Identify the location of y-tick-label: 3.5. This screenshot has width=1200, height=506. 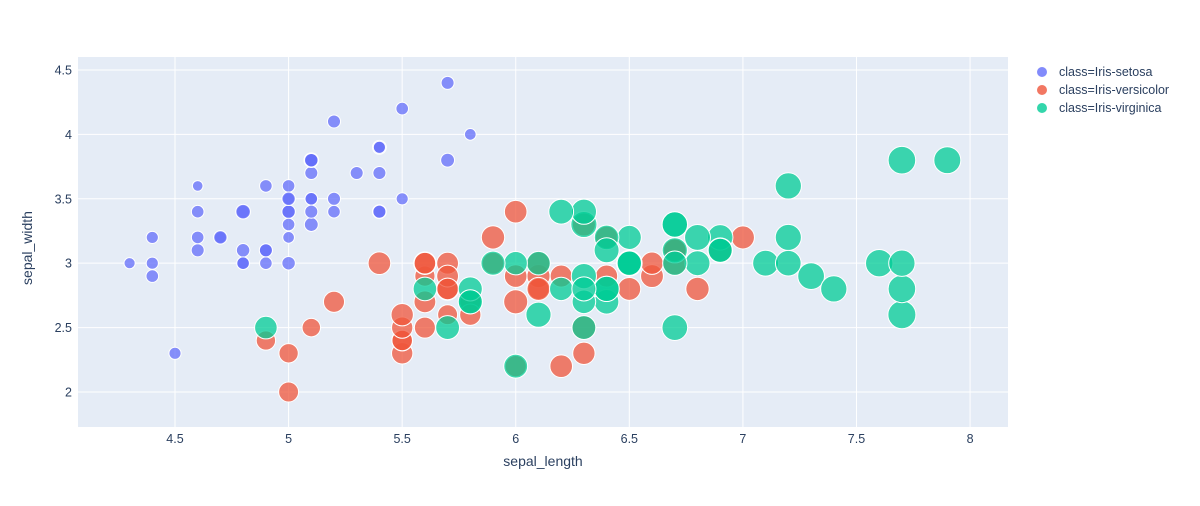
(63, 199).